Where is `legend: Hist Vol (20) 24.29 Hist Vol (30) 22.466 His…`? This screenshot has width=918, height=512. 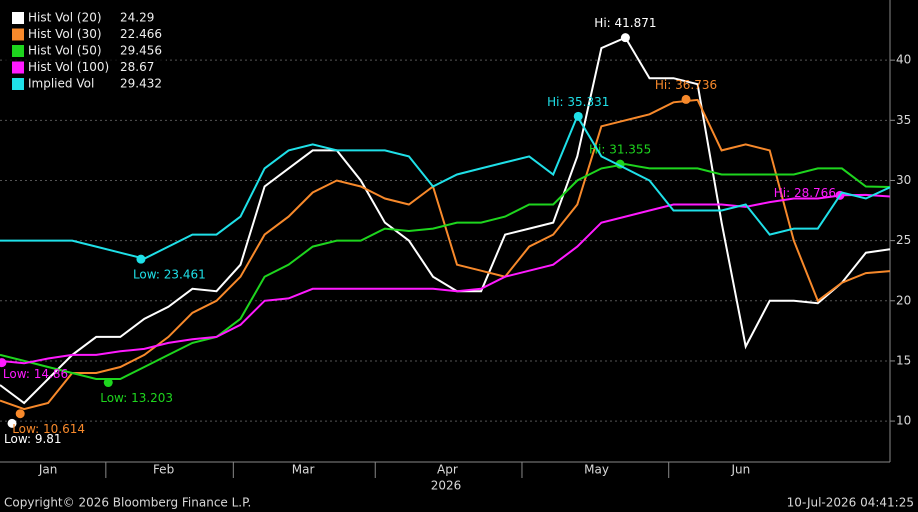 legend: Hist Vol (20) 24.29 Hist Vol (30) 22.466 His… is located at coordinates (85, 50).